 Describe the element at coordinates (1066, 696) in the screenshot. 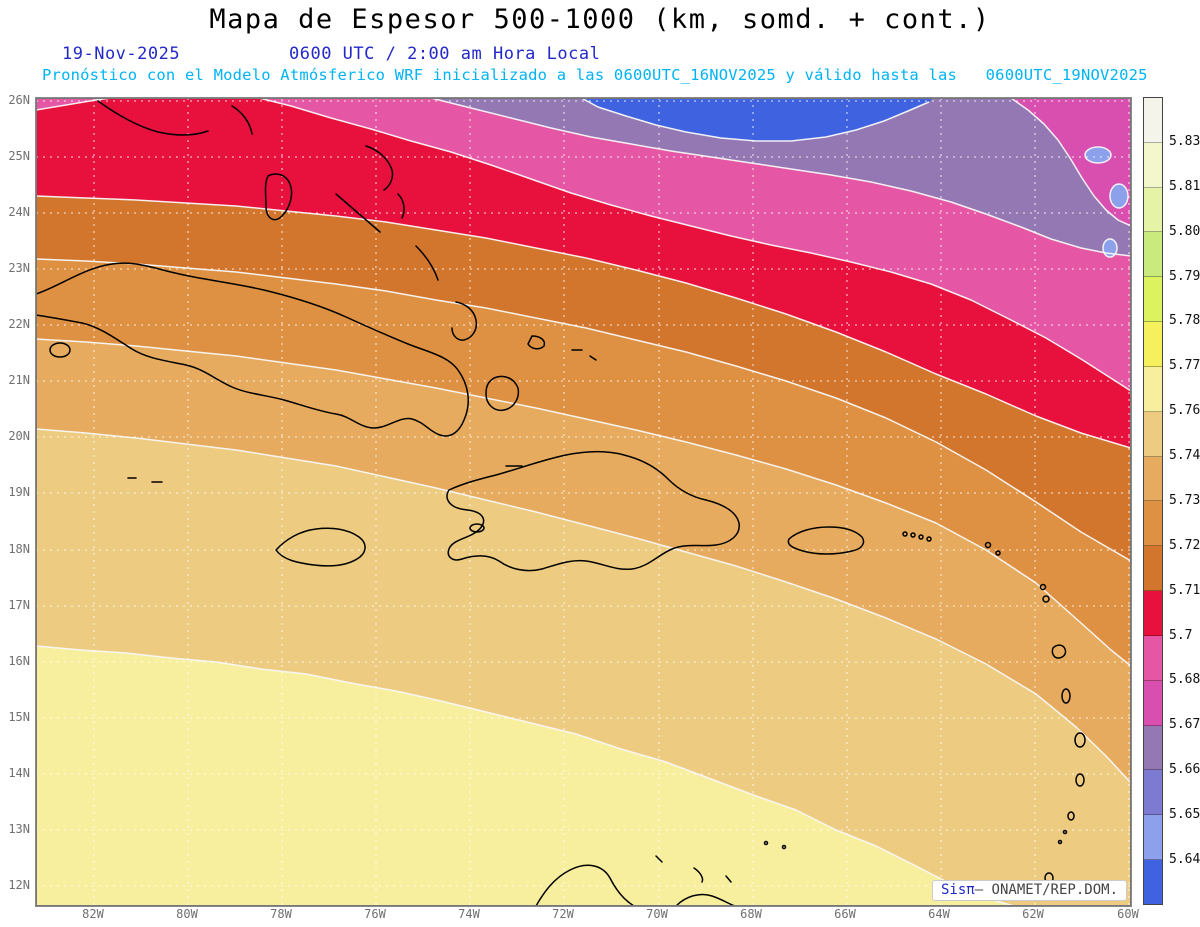

I see `dominica-coastline` at that location.